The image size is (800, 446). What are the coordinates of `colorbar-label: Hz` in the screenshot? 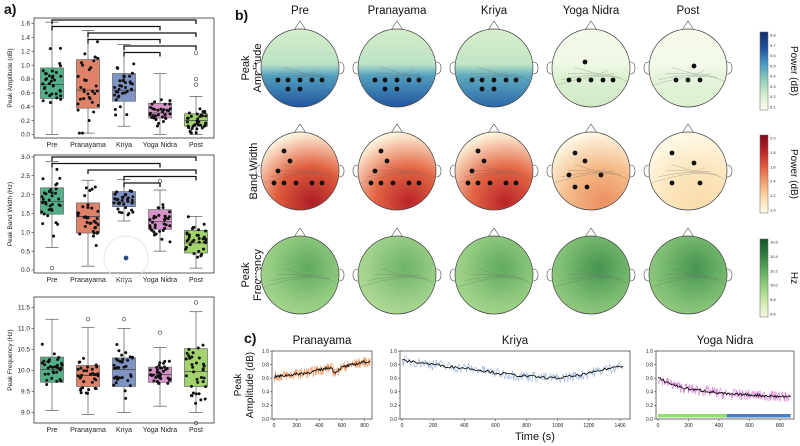 It's located at (793, 278).